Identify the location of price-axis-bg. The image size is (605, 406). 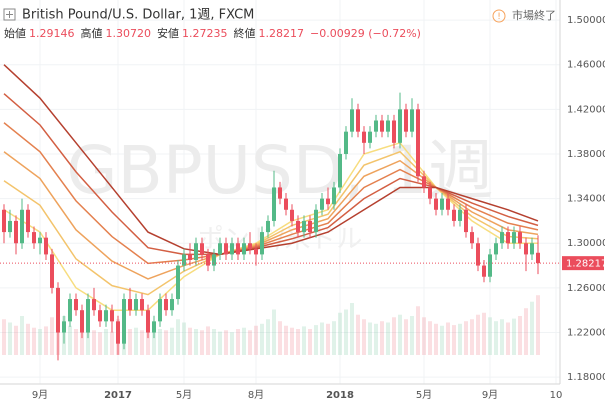
(582, 203).